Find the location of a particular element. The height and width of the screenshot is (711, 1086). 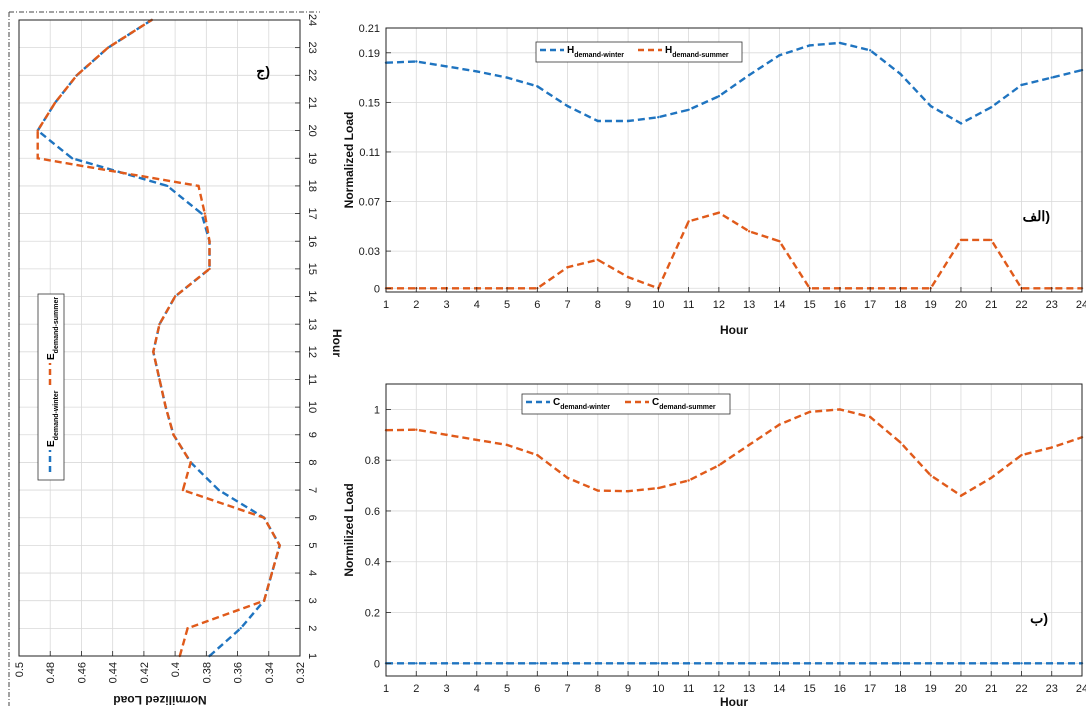

chart-c-x-tick-label: 5 is located at coordinates (507, 689).